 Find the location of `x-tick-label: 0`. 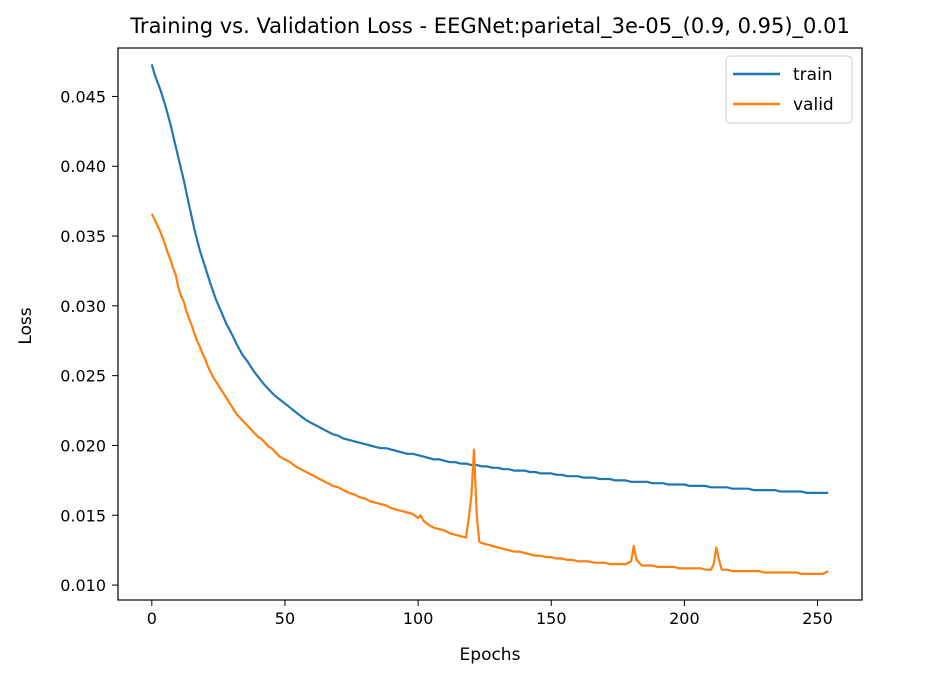

x-tick-label: 0 is located at coordinates (152, 618).